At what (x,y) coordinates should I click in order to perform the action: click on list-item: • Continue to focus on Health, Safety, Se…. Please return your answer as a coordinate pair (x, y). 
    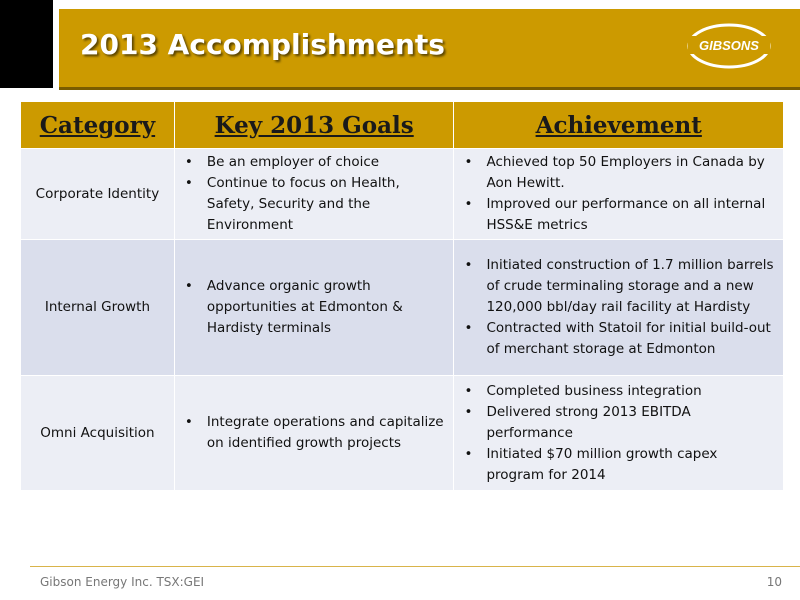
    Looking at the image, I should click on (292, 204).